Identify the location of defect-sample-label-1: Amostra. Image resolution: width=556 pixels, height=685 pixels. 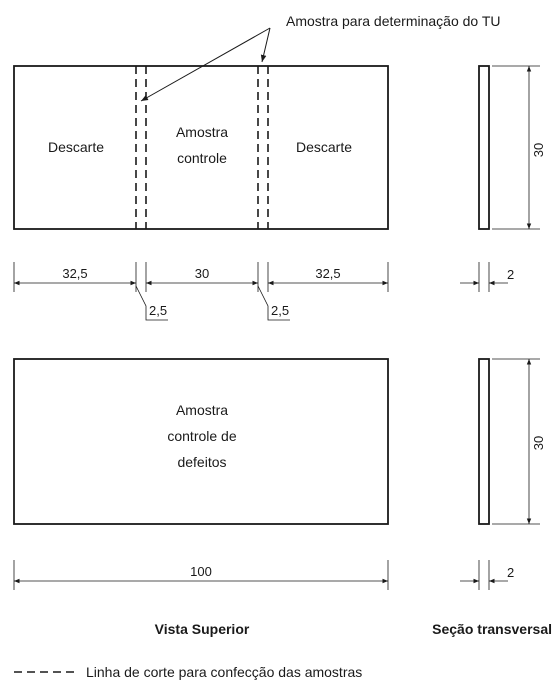
(202, 410).